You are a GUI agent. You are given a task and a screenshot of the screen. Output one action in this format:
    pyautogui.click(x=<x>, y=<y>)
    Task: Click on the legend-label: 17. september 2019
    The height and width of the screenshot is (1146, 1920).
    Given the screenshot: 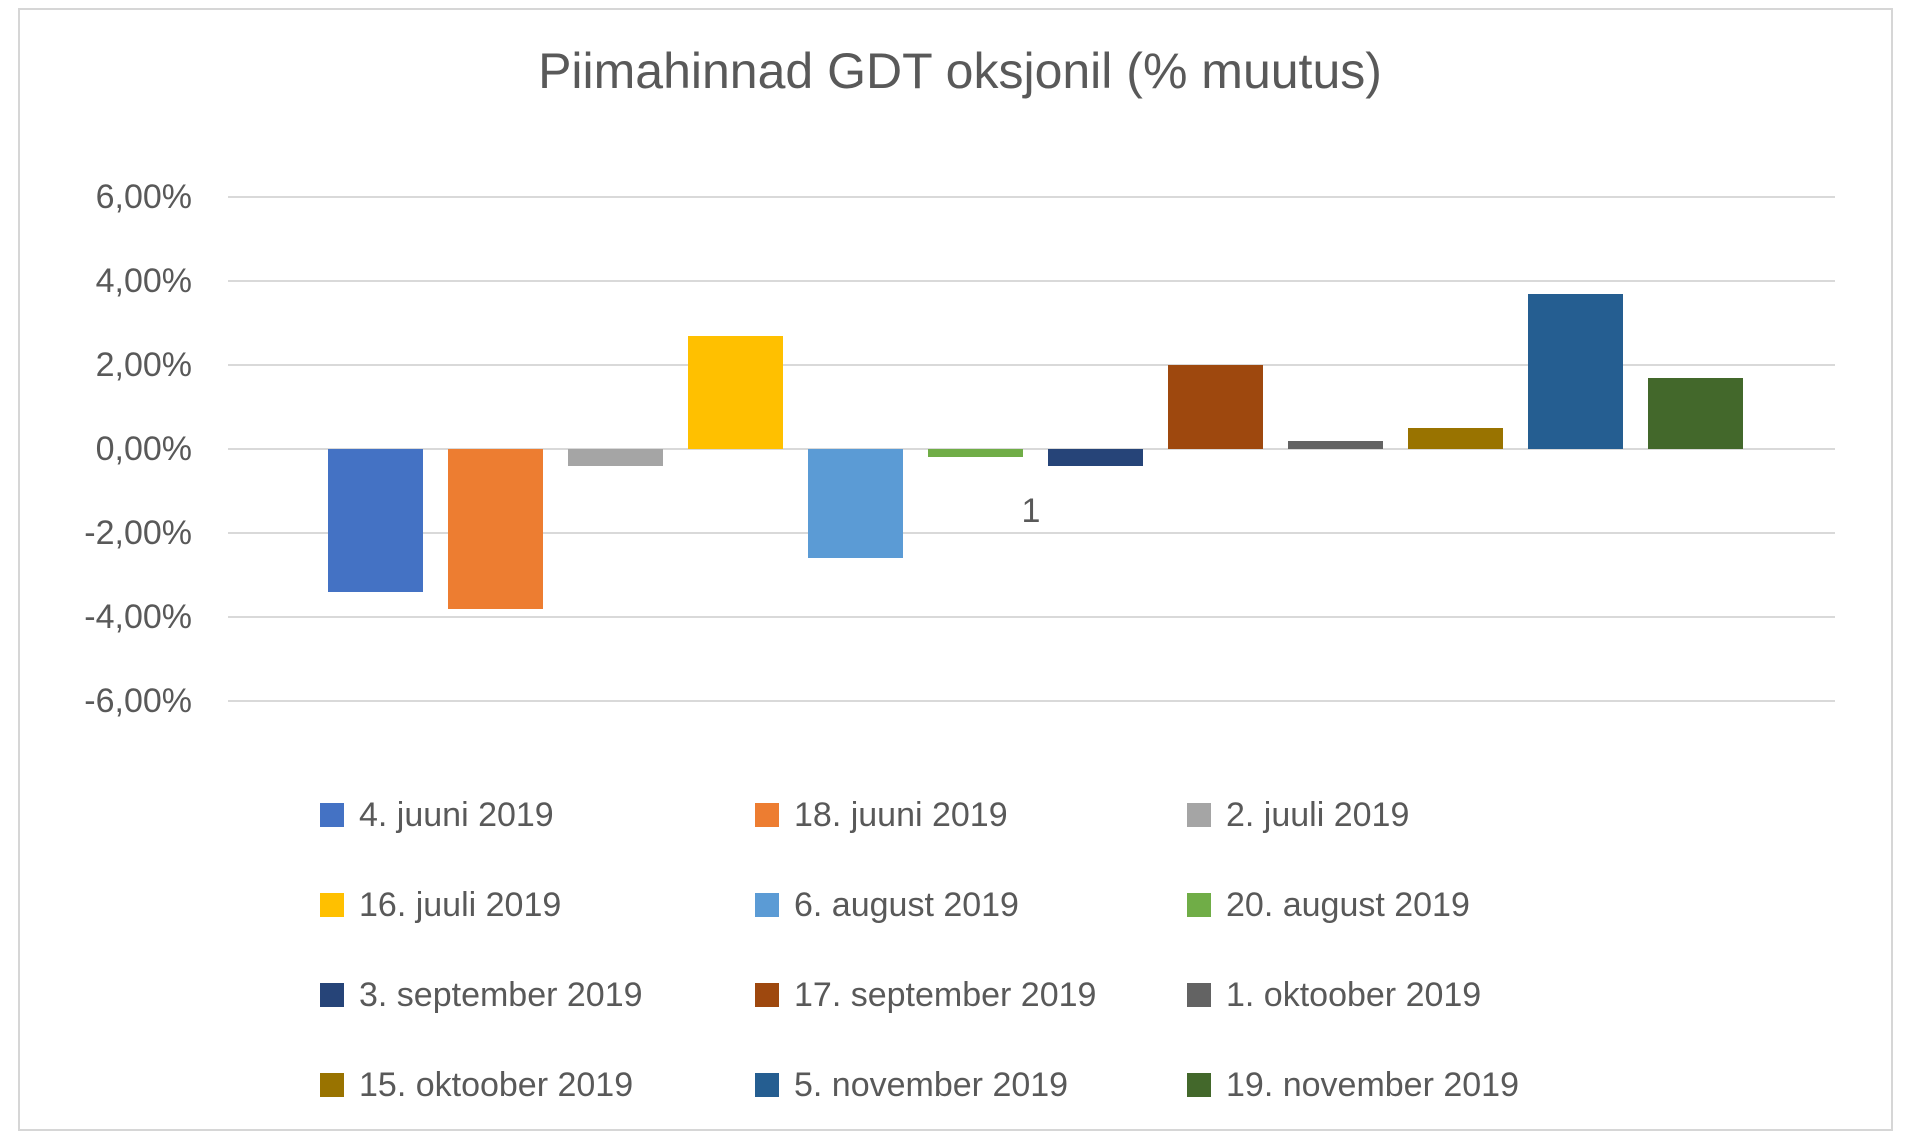 What is the action you would take?
    pyautogui.click(x=945, y=994)
    